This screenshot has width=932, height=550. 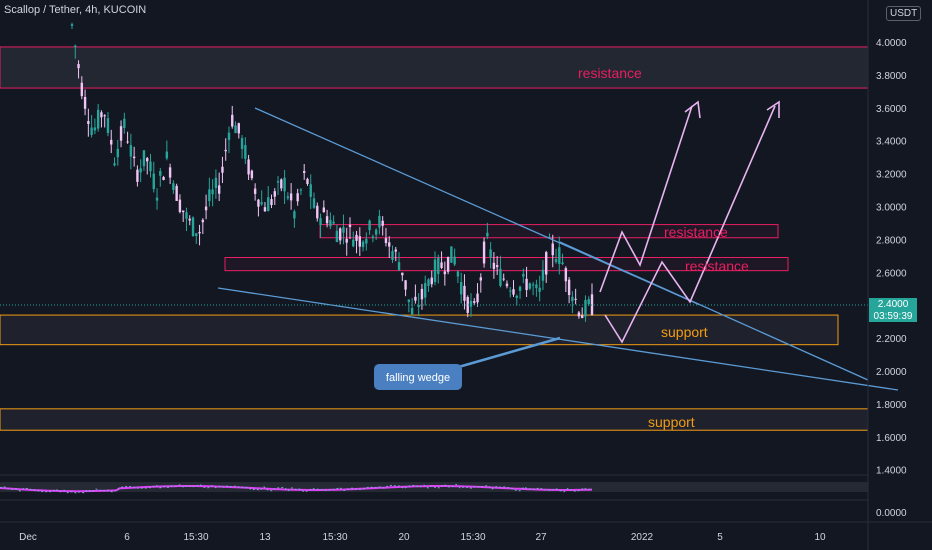 What do you see at coordinates (891, 372) in the screenshot?
I see `price-tick-label: 2.0000` at bounding box center [891, 372].